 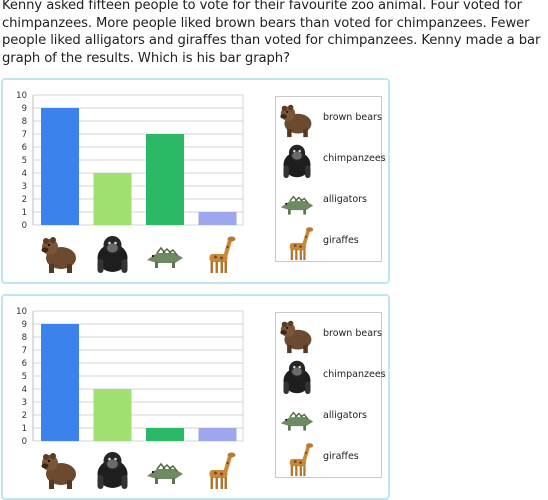 I want to click on legend-2: brown bears chimpanzees alligators giraffes, so click(x=330, y=395).